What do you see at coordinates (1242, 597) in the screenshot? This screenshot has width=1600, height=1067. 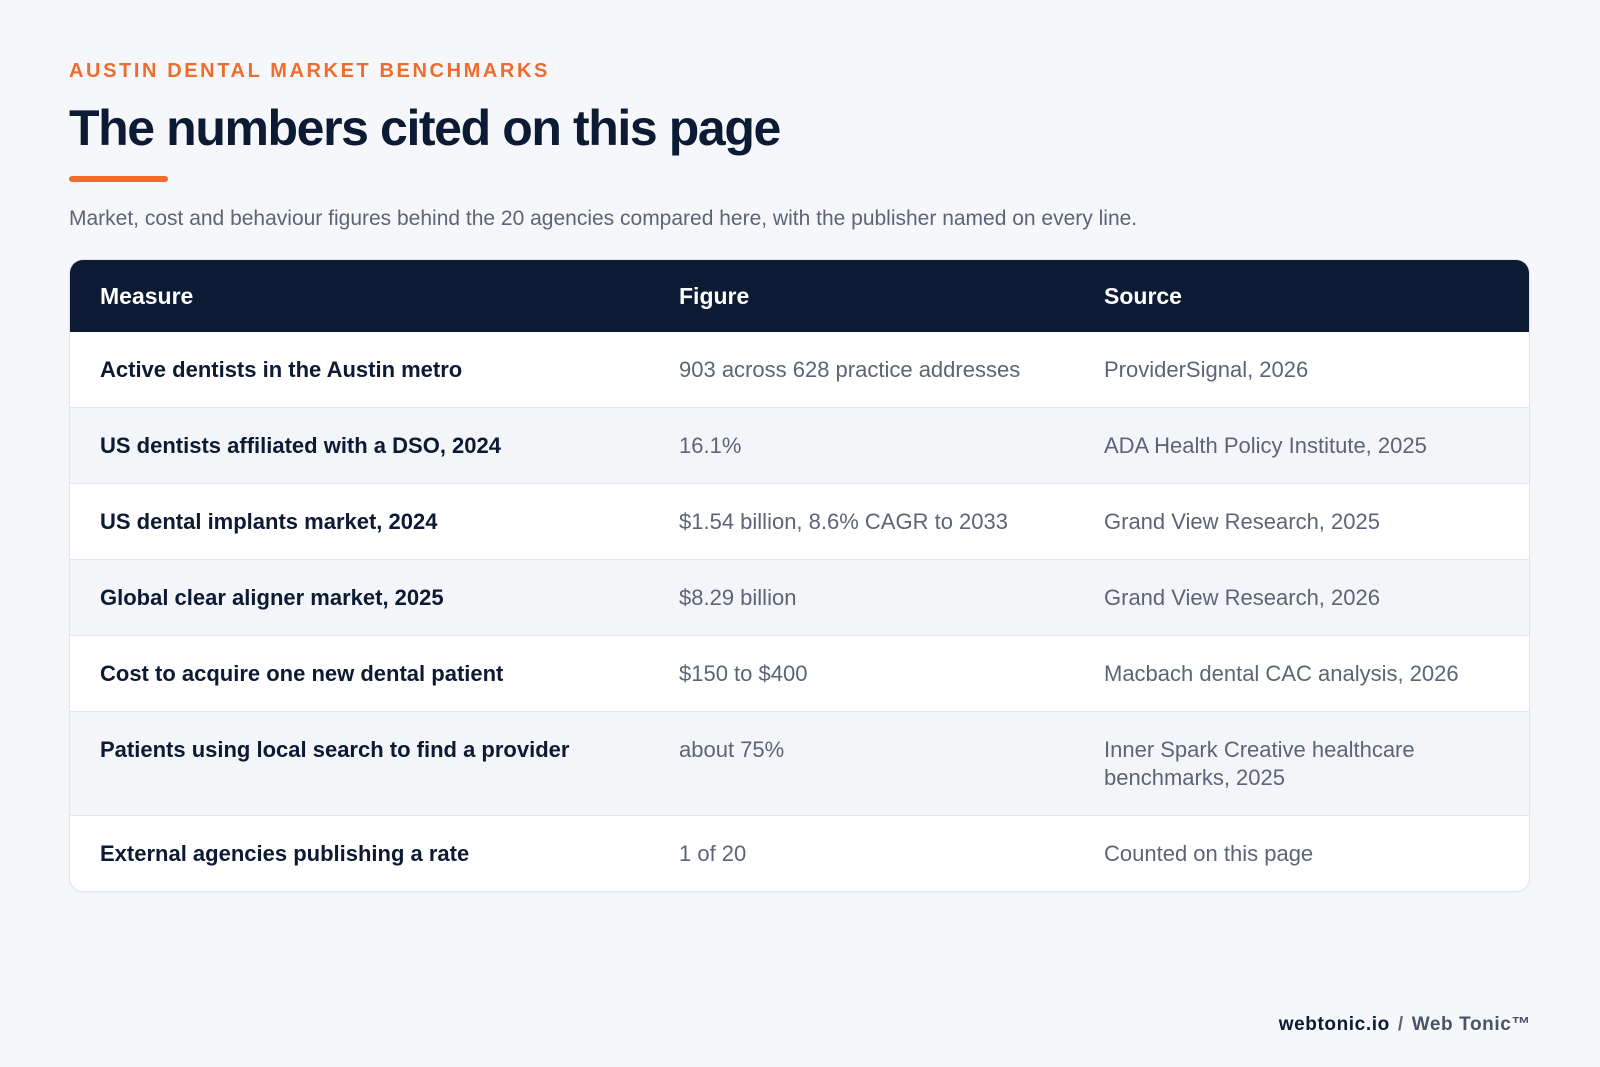 I see `source-cell: Grand View Research, 2026` at bounding box center [1242, 597].